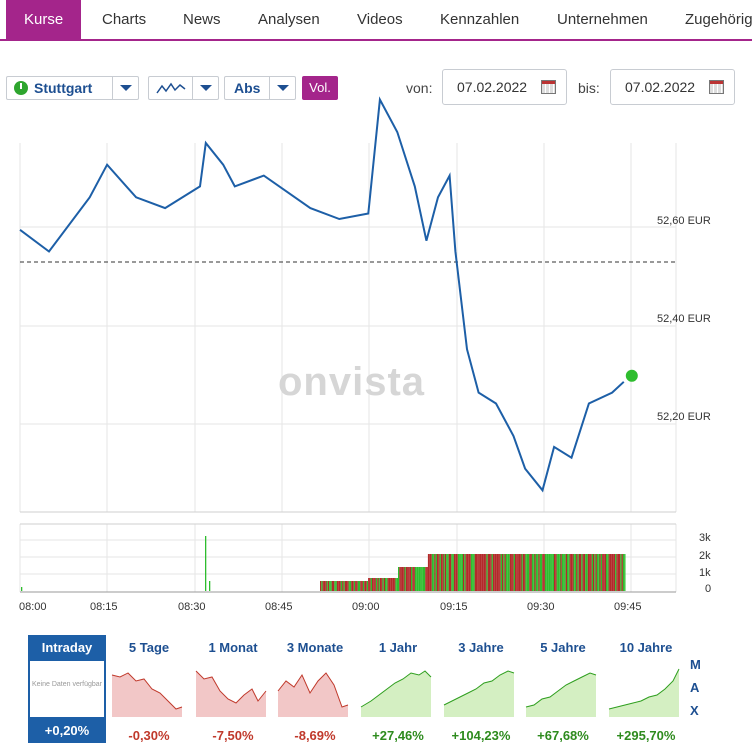  Describe the element at coordinates (672, 87) in the screenshot. I see `to-date-input: 07.02.2022` at that location.